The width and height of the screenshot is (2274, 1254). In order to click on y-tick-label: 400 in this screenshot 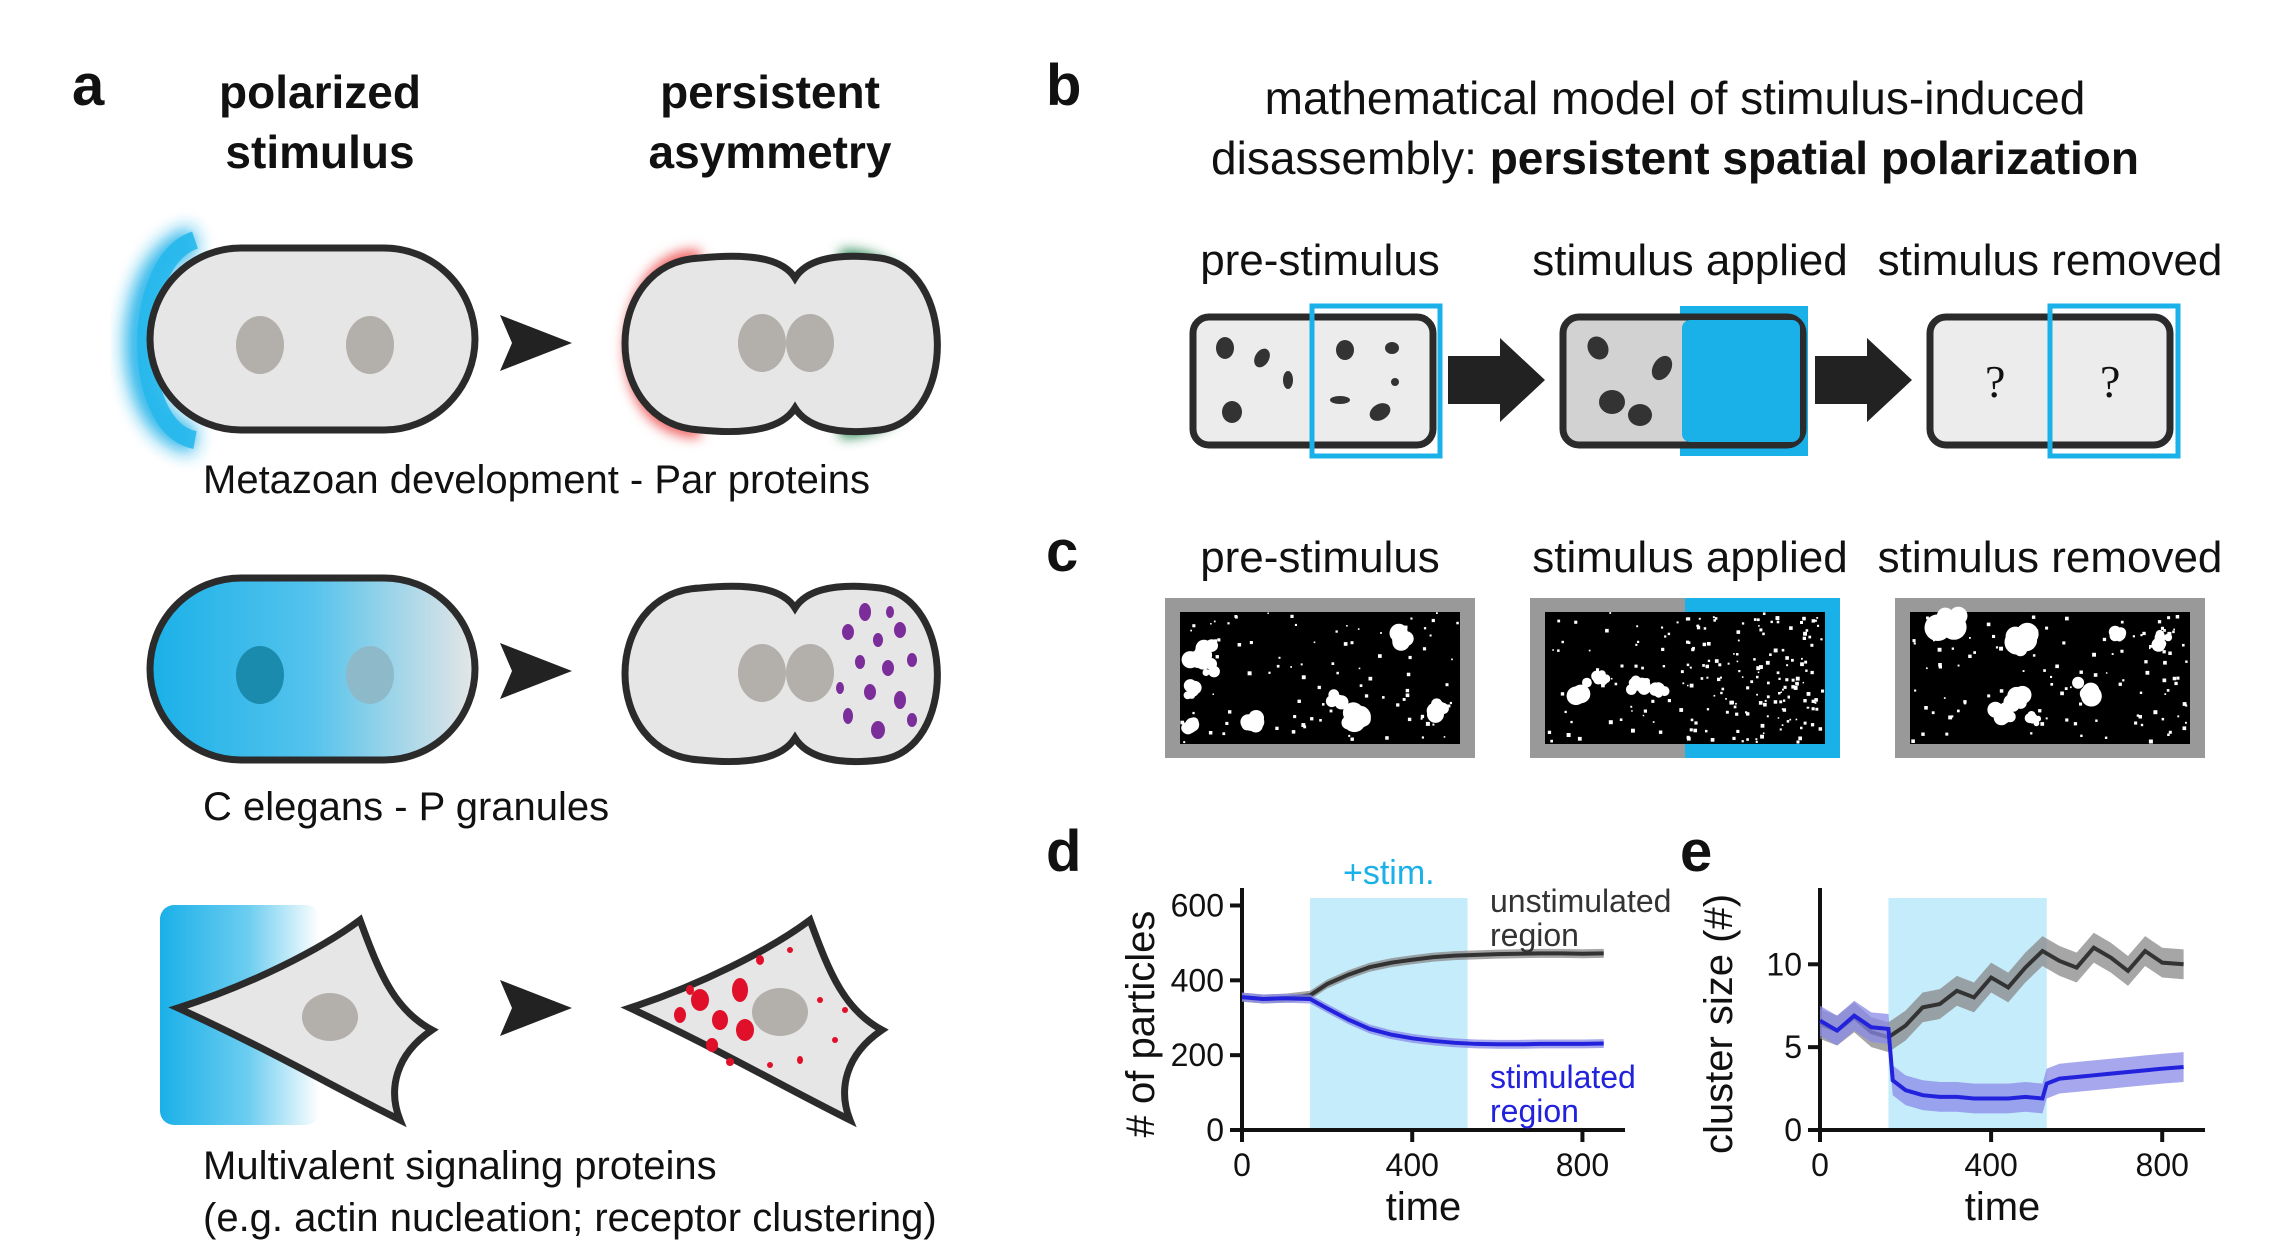, I will do `click(1197, 980)`.